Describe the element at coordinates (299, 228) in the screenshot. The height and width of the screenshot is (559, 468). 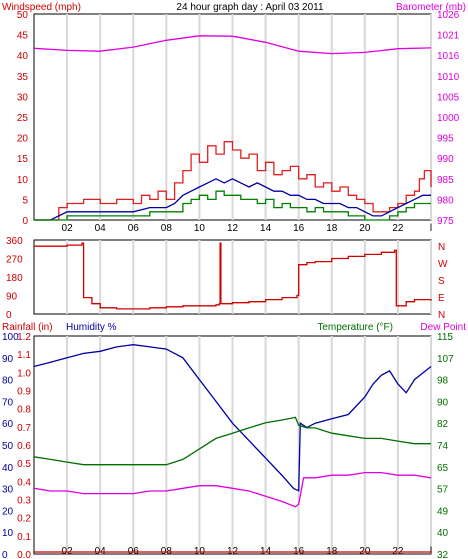
I see `x-tick-label: 16` at that location.